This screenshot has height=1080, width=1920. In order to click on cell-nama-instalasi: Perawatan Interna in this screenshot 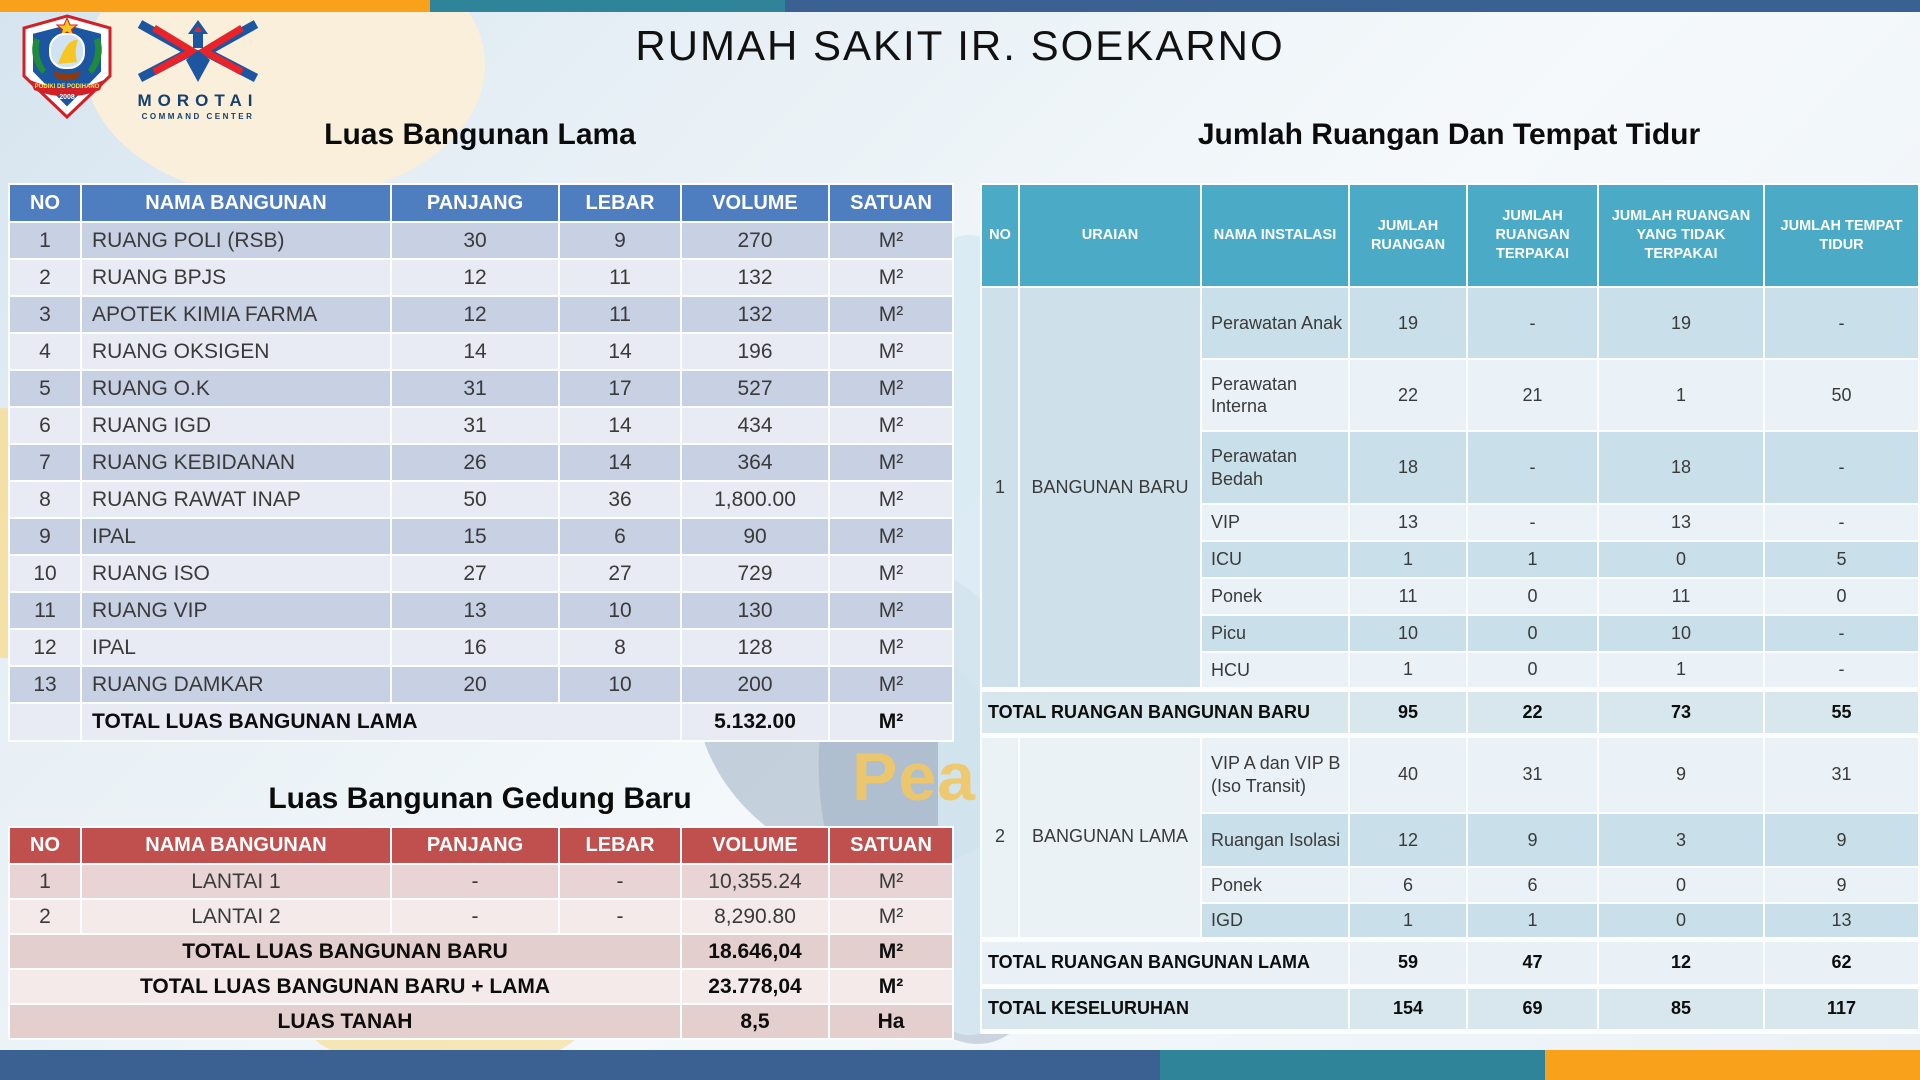, I will do `click(1275, 395)`.